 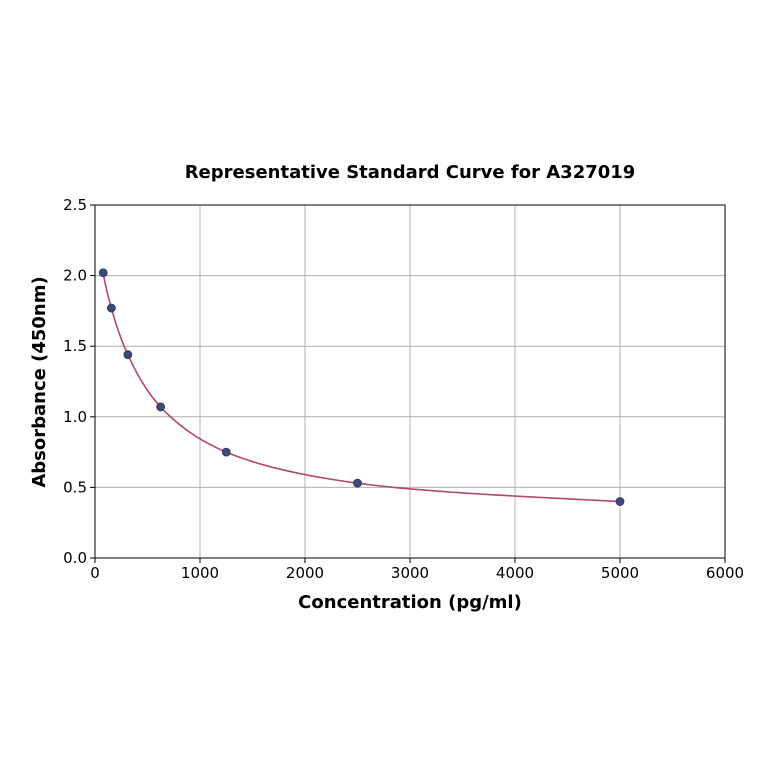 I want to click on y-tick-label: 2.5, so click(x=75, y=205).